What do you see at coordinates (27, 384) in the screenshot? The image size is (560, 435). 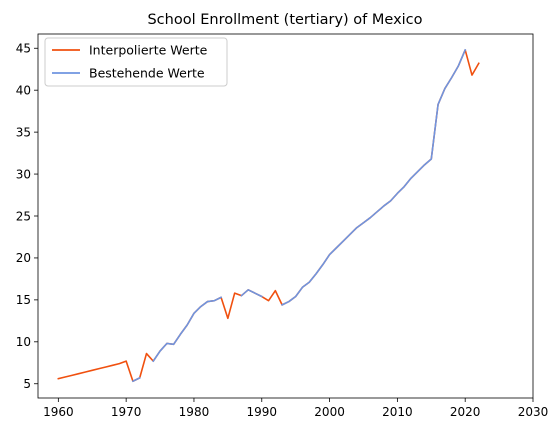 I see `y-tick-label: 5` at bounding box center [27, 384].